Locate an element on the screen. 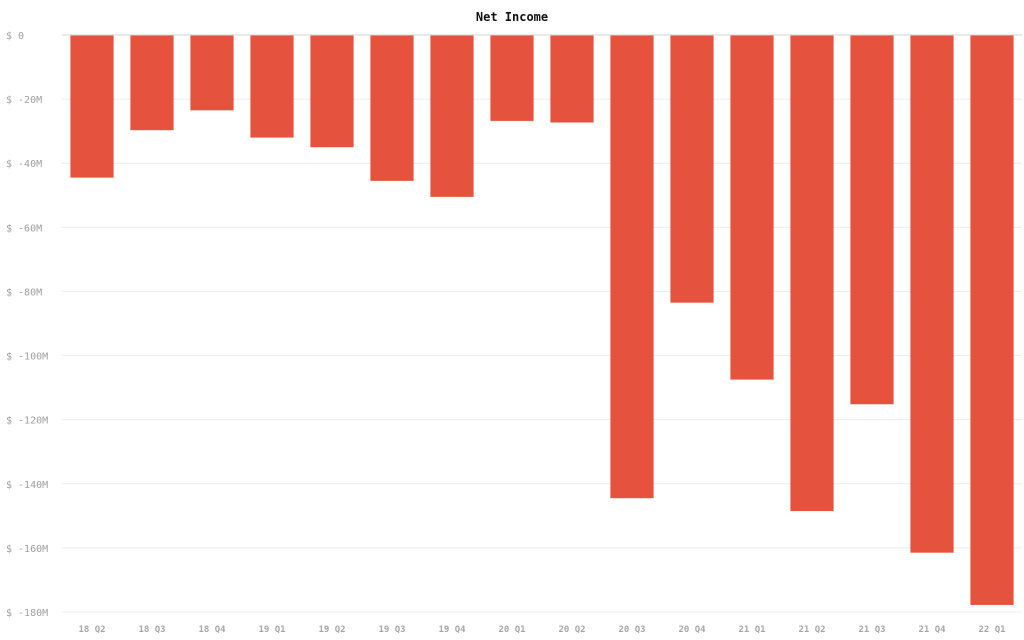  y-tick-label: $ -40M is located at coordinates (24, 164).